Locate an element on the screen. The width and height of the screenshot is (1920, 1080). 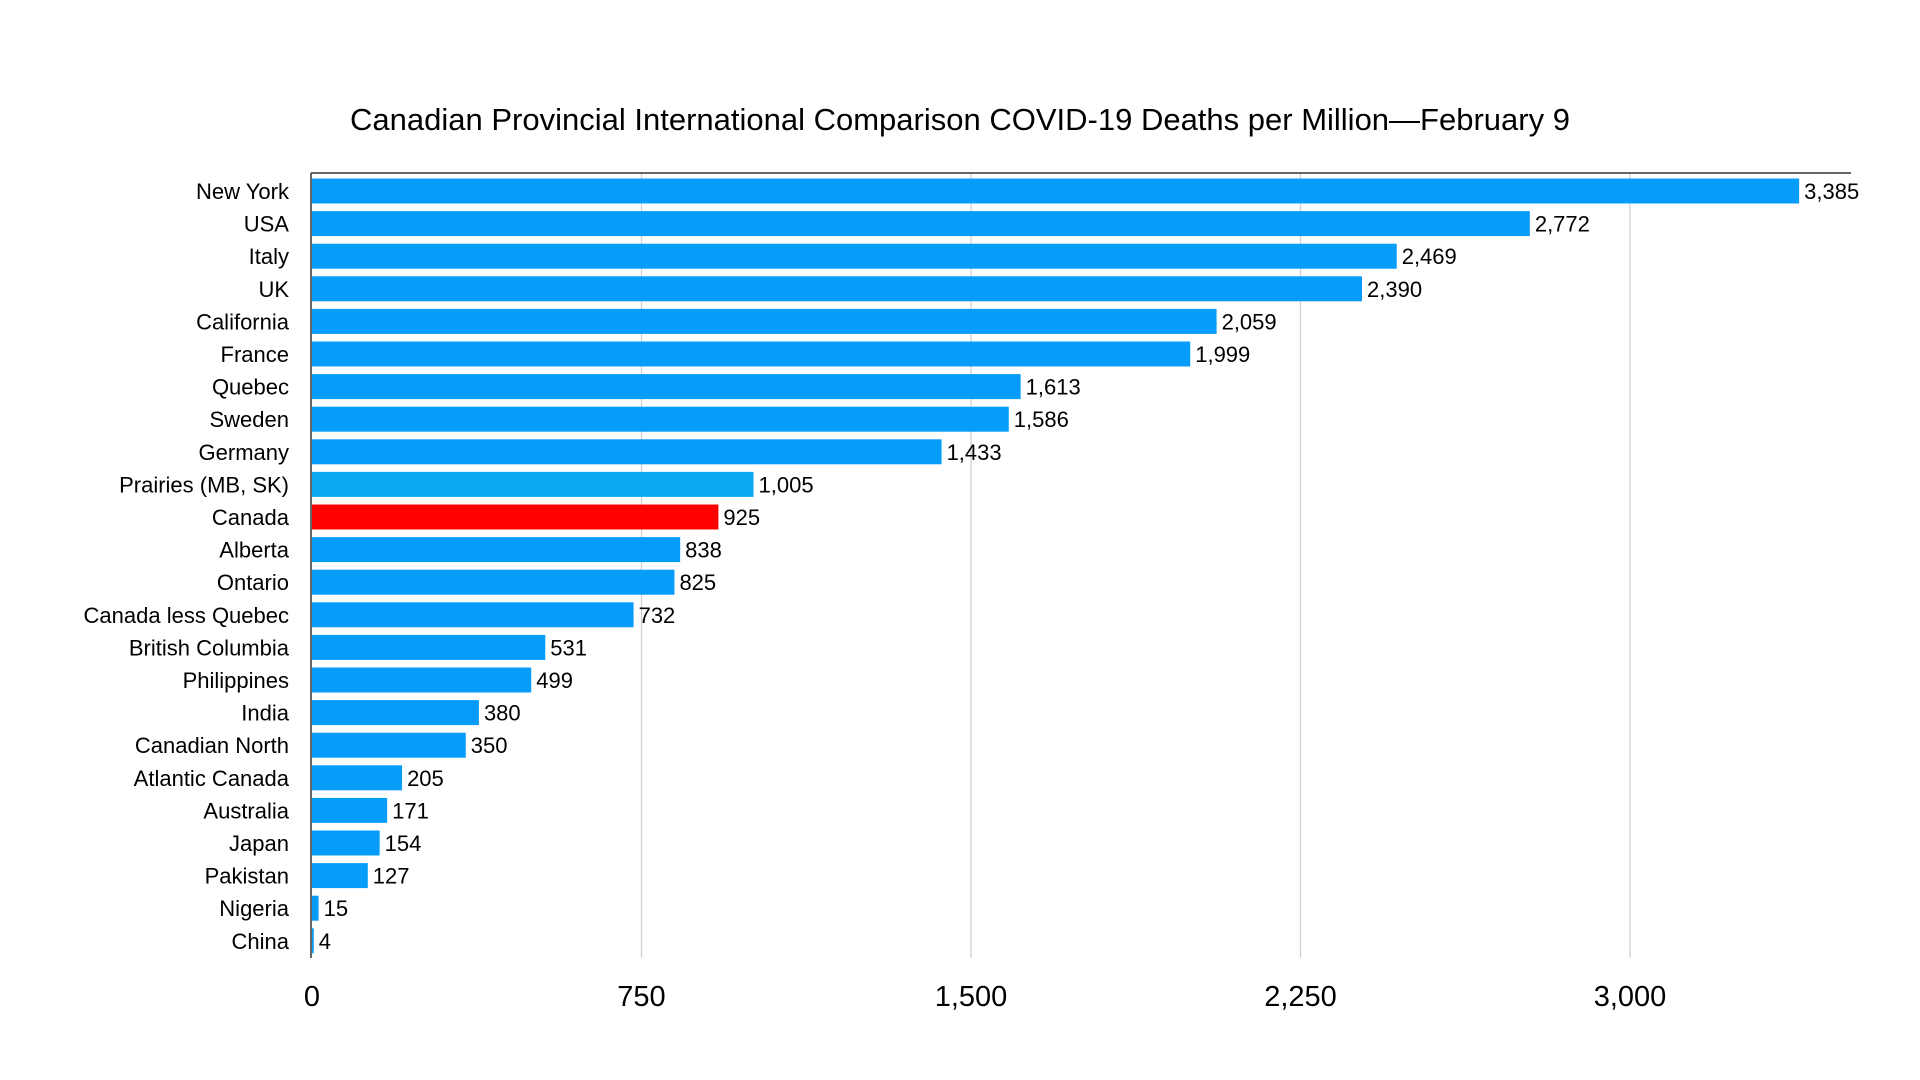
data-label: 127 is located at coordinates (391, 876).